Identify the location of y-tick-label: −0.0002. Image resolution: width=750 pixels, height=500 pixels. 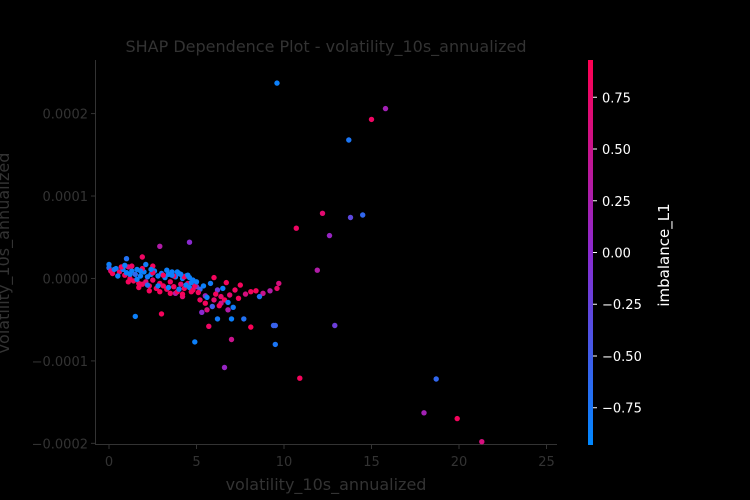
(60, 444).